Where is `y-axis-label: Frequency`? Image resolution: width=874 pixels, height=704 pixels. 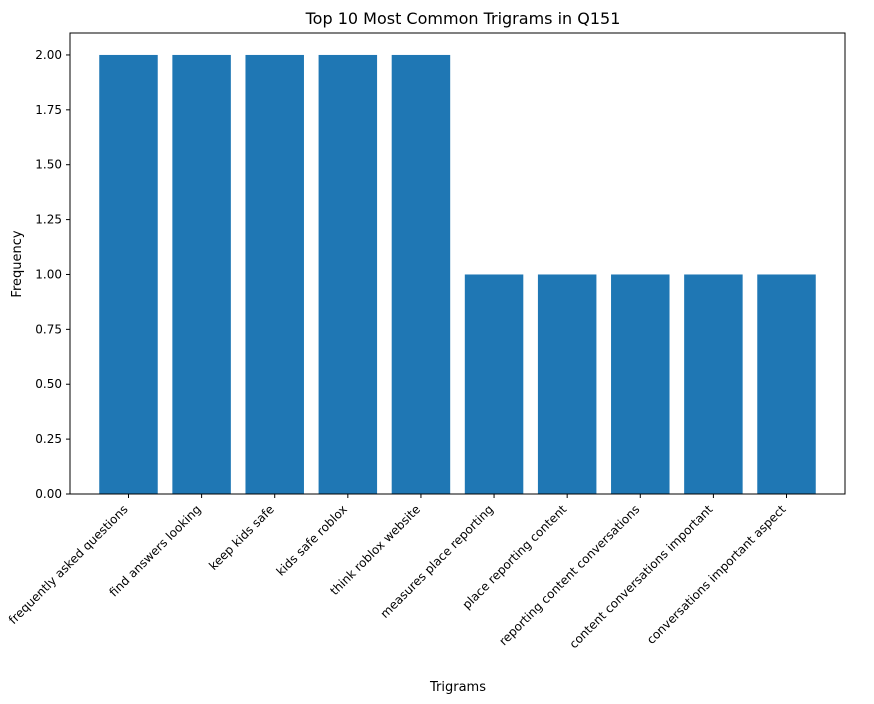 y-axis-label: Frequency is located at coordinates (17, 263).